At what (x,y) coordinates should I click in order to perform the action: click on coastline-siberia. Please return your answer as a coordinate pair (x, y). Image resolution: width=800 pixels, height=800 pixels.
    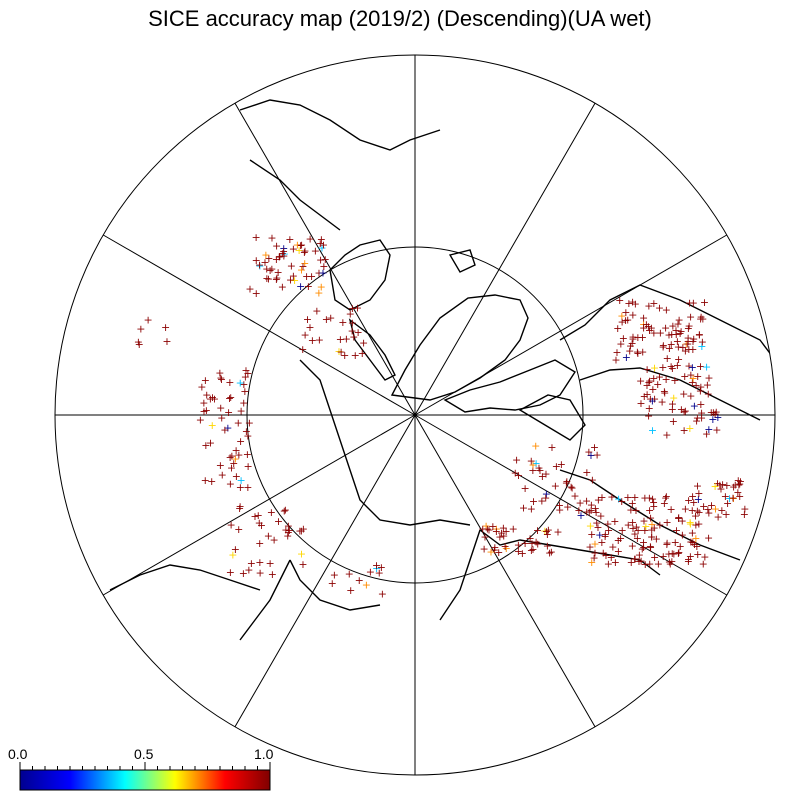
    Looking at the image, I should click on (380, 485).